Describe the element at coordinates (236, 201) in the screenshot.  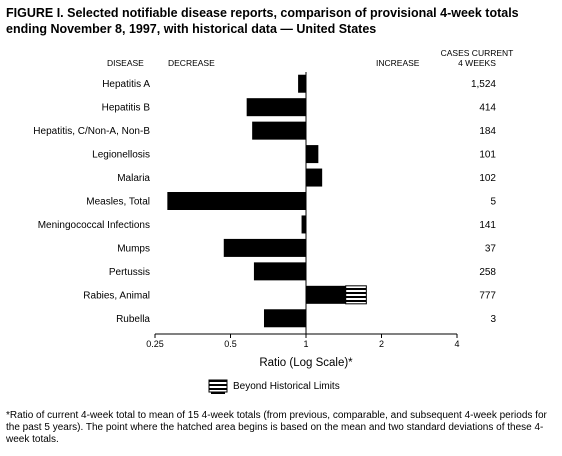
I see `bar-measles-total` at that location.